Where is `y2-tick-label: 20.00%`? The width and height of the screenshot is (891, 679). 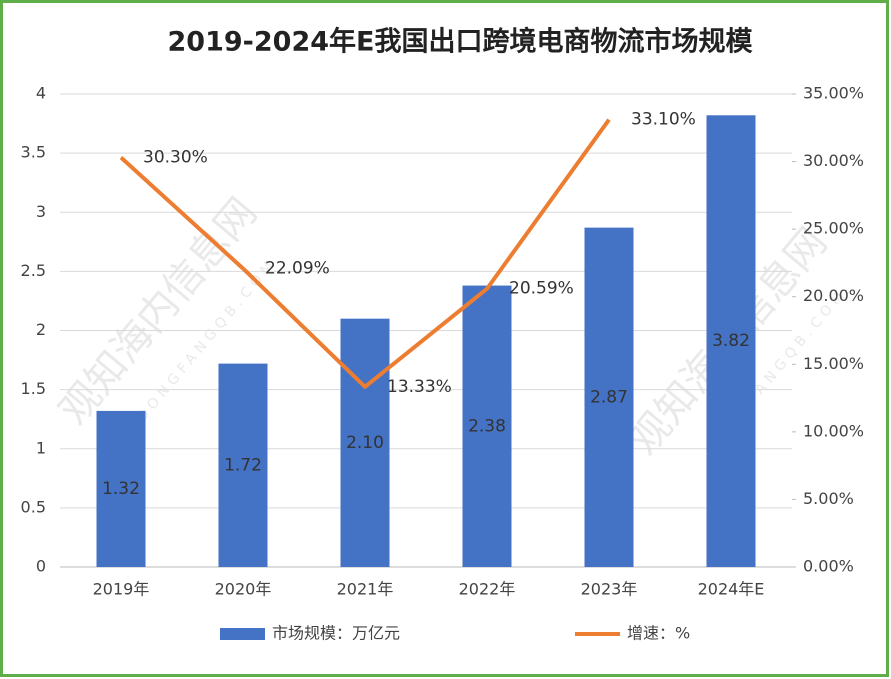
y2-tick-label: 20.00% is located at coordinates (833, 295).